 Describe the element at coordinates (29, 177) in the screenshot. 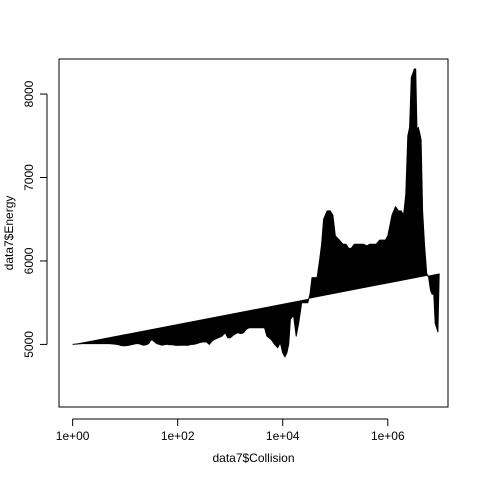

I see `y-tick-label: 7000` at that location.